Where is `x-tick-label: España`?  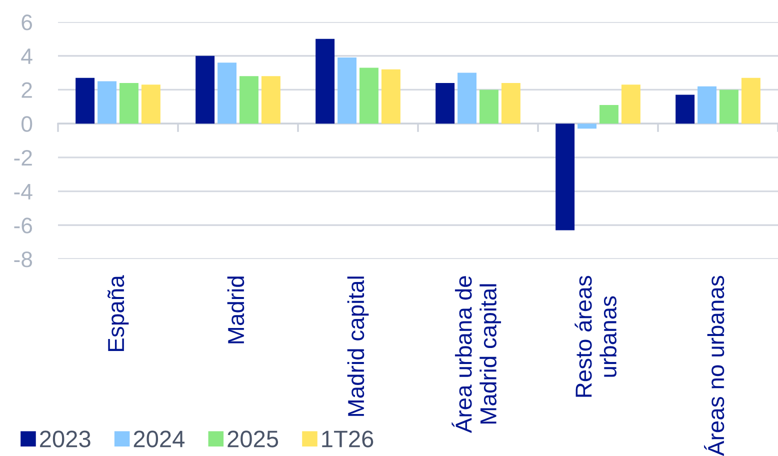 x-tick-label: España is located at coordinates (118, 313).